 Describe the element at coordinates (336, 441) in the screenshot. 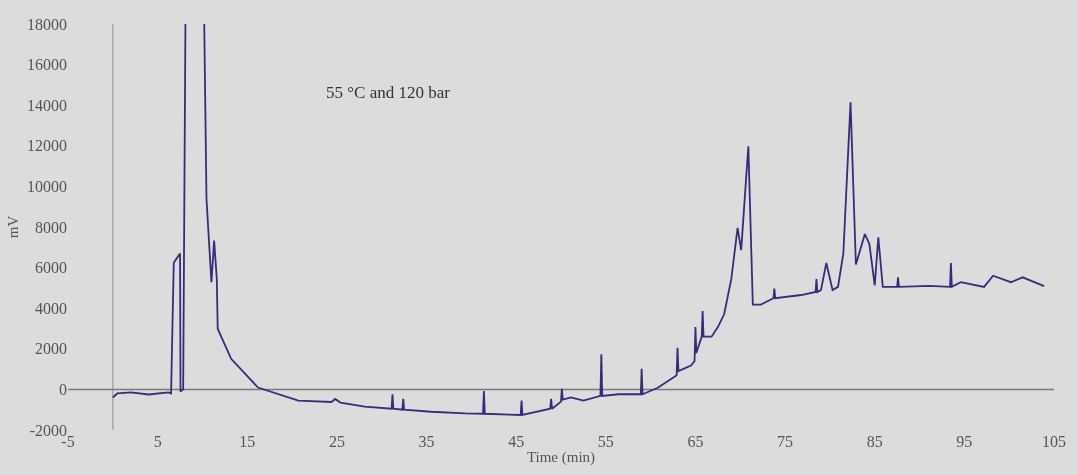

I see `x-tick-label: 25` at that location.